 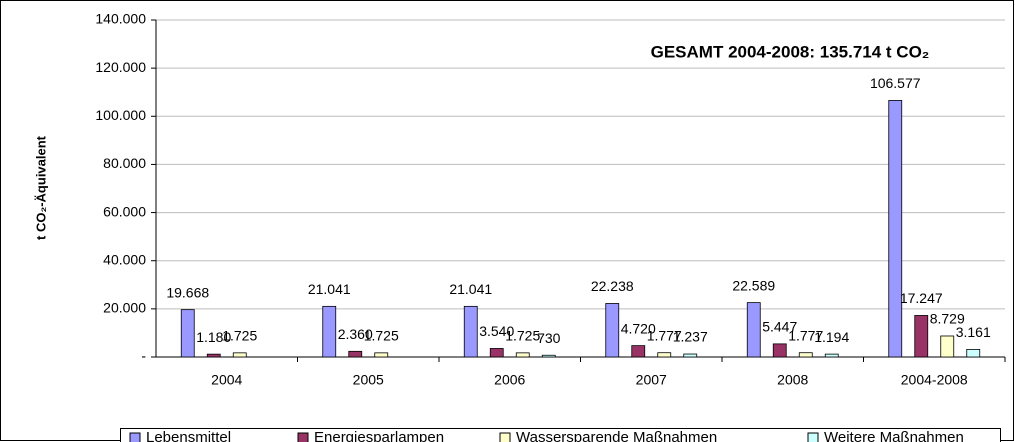 I want to click on x-tick-label: 2005, so click(x=368, y=380).